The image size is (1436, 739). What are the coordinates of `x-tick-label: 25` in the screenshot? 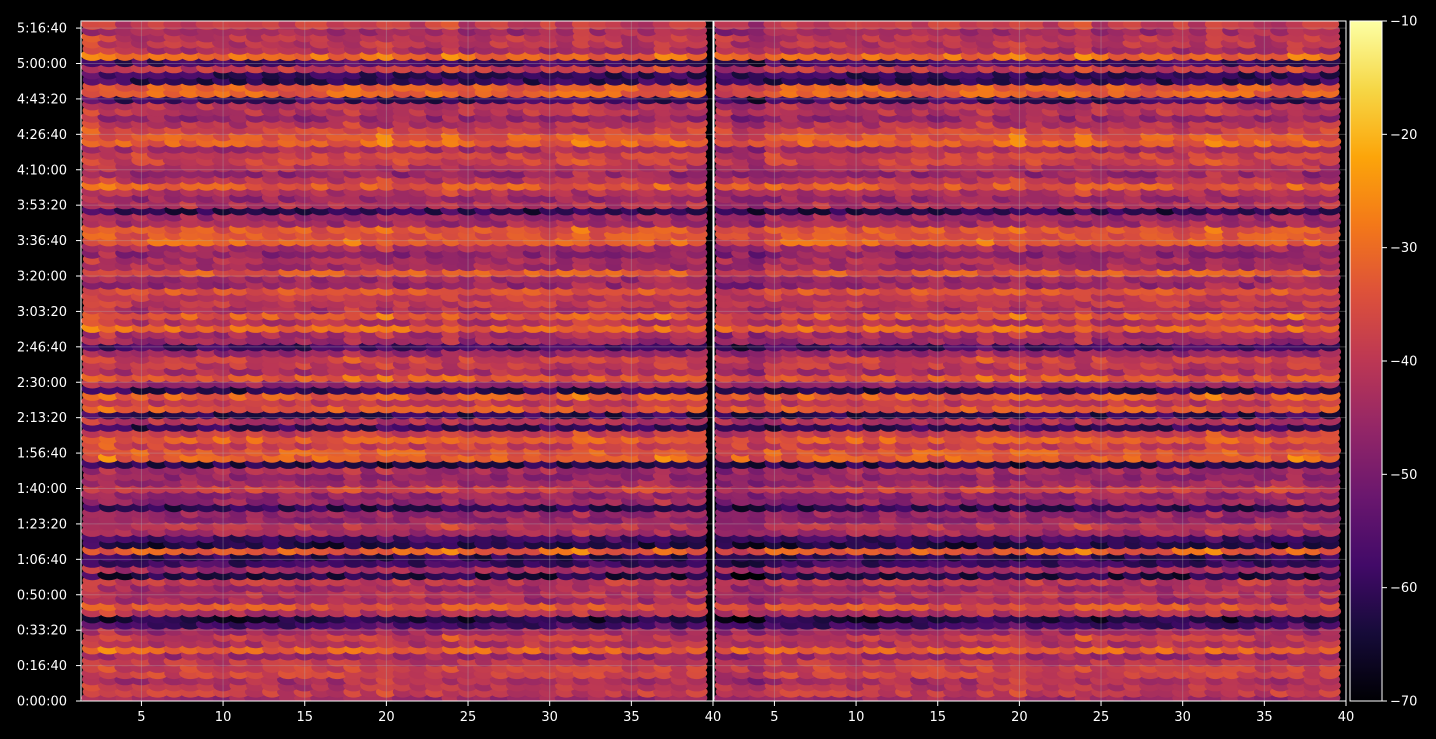 It's located at (468, 717).